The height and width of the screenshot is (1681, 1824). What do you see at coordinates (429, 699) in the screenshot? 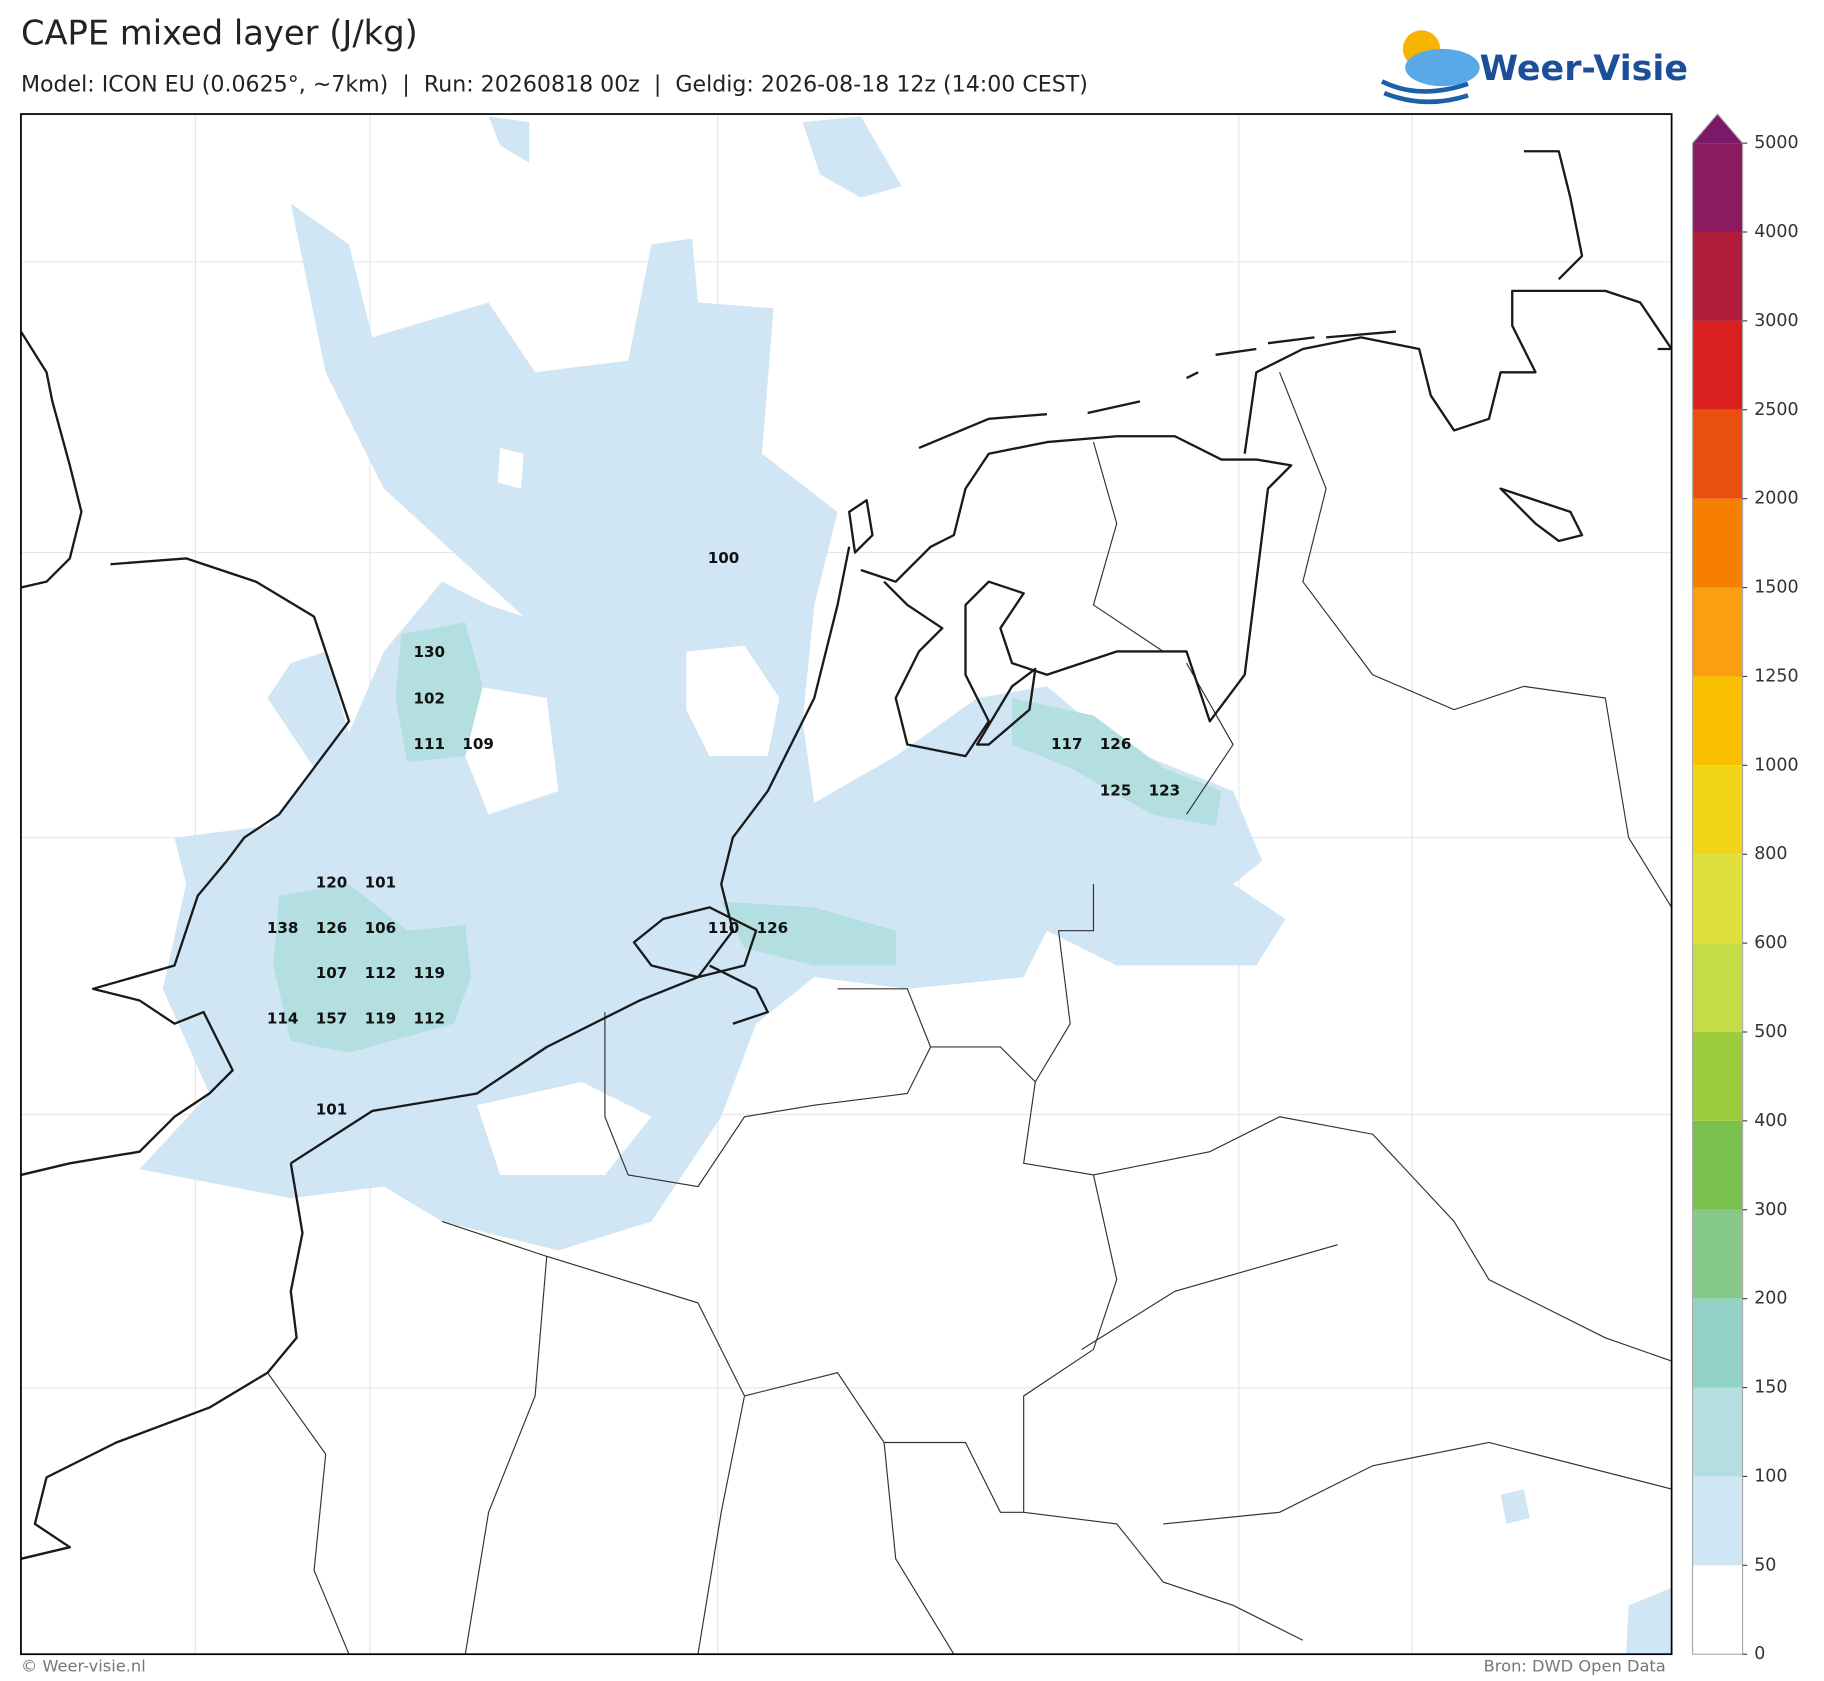
I see `value-label: 102` at bounding box center [429, 699].